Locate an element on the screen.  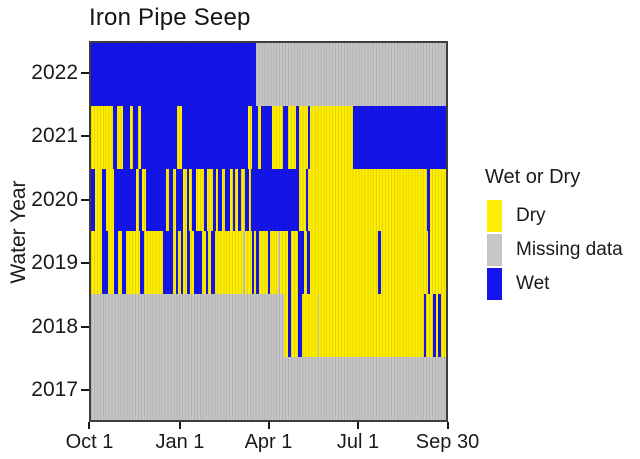
heatmap-row-2018 is located at coordinates (268, 326).